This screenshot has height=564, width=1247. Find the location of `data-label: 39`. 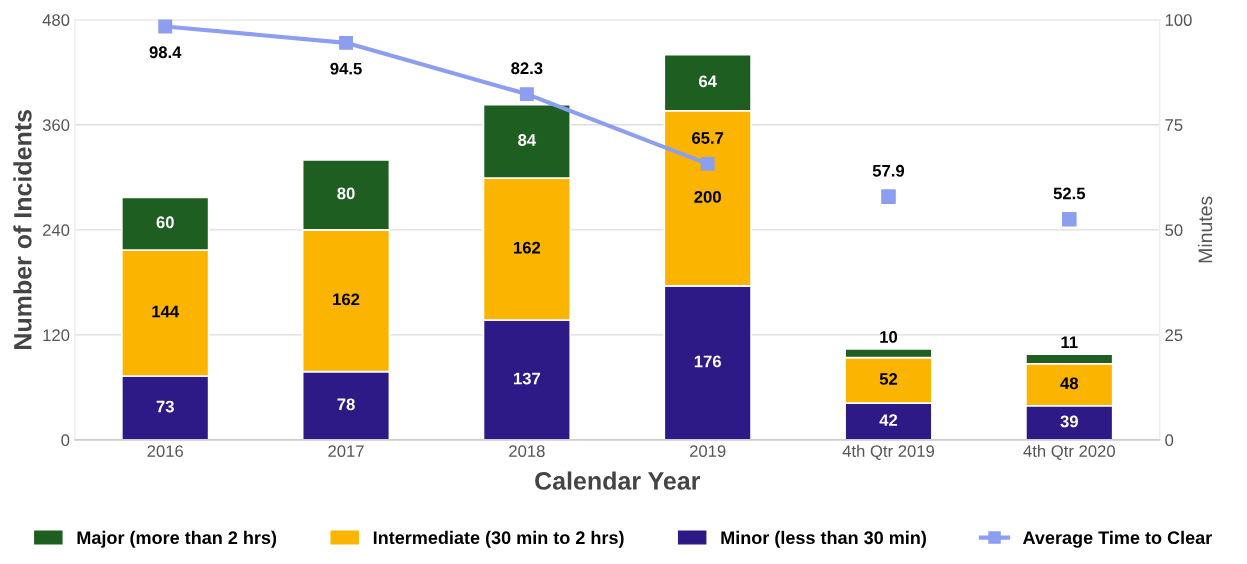

data-label: 39 is located at coordinates (1069, 421).